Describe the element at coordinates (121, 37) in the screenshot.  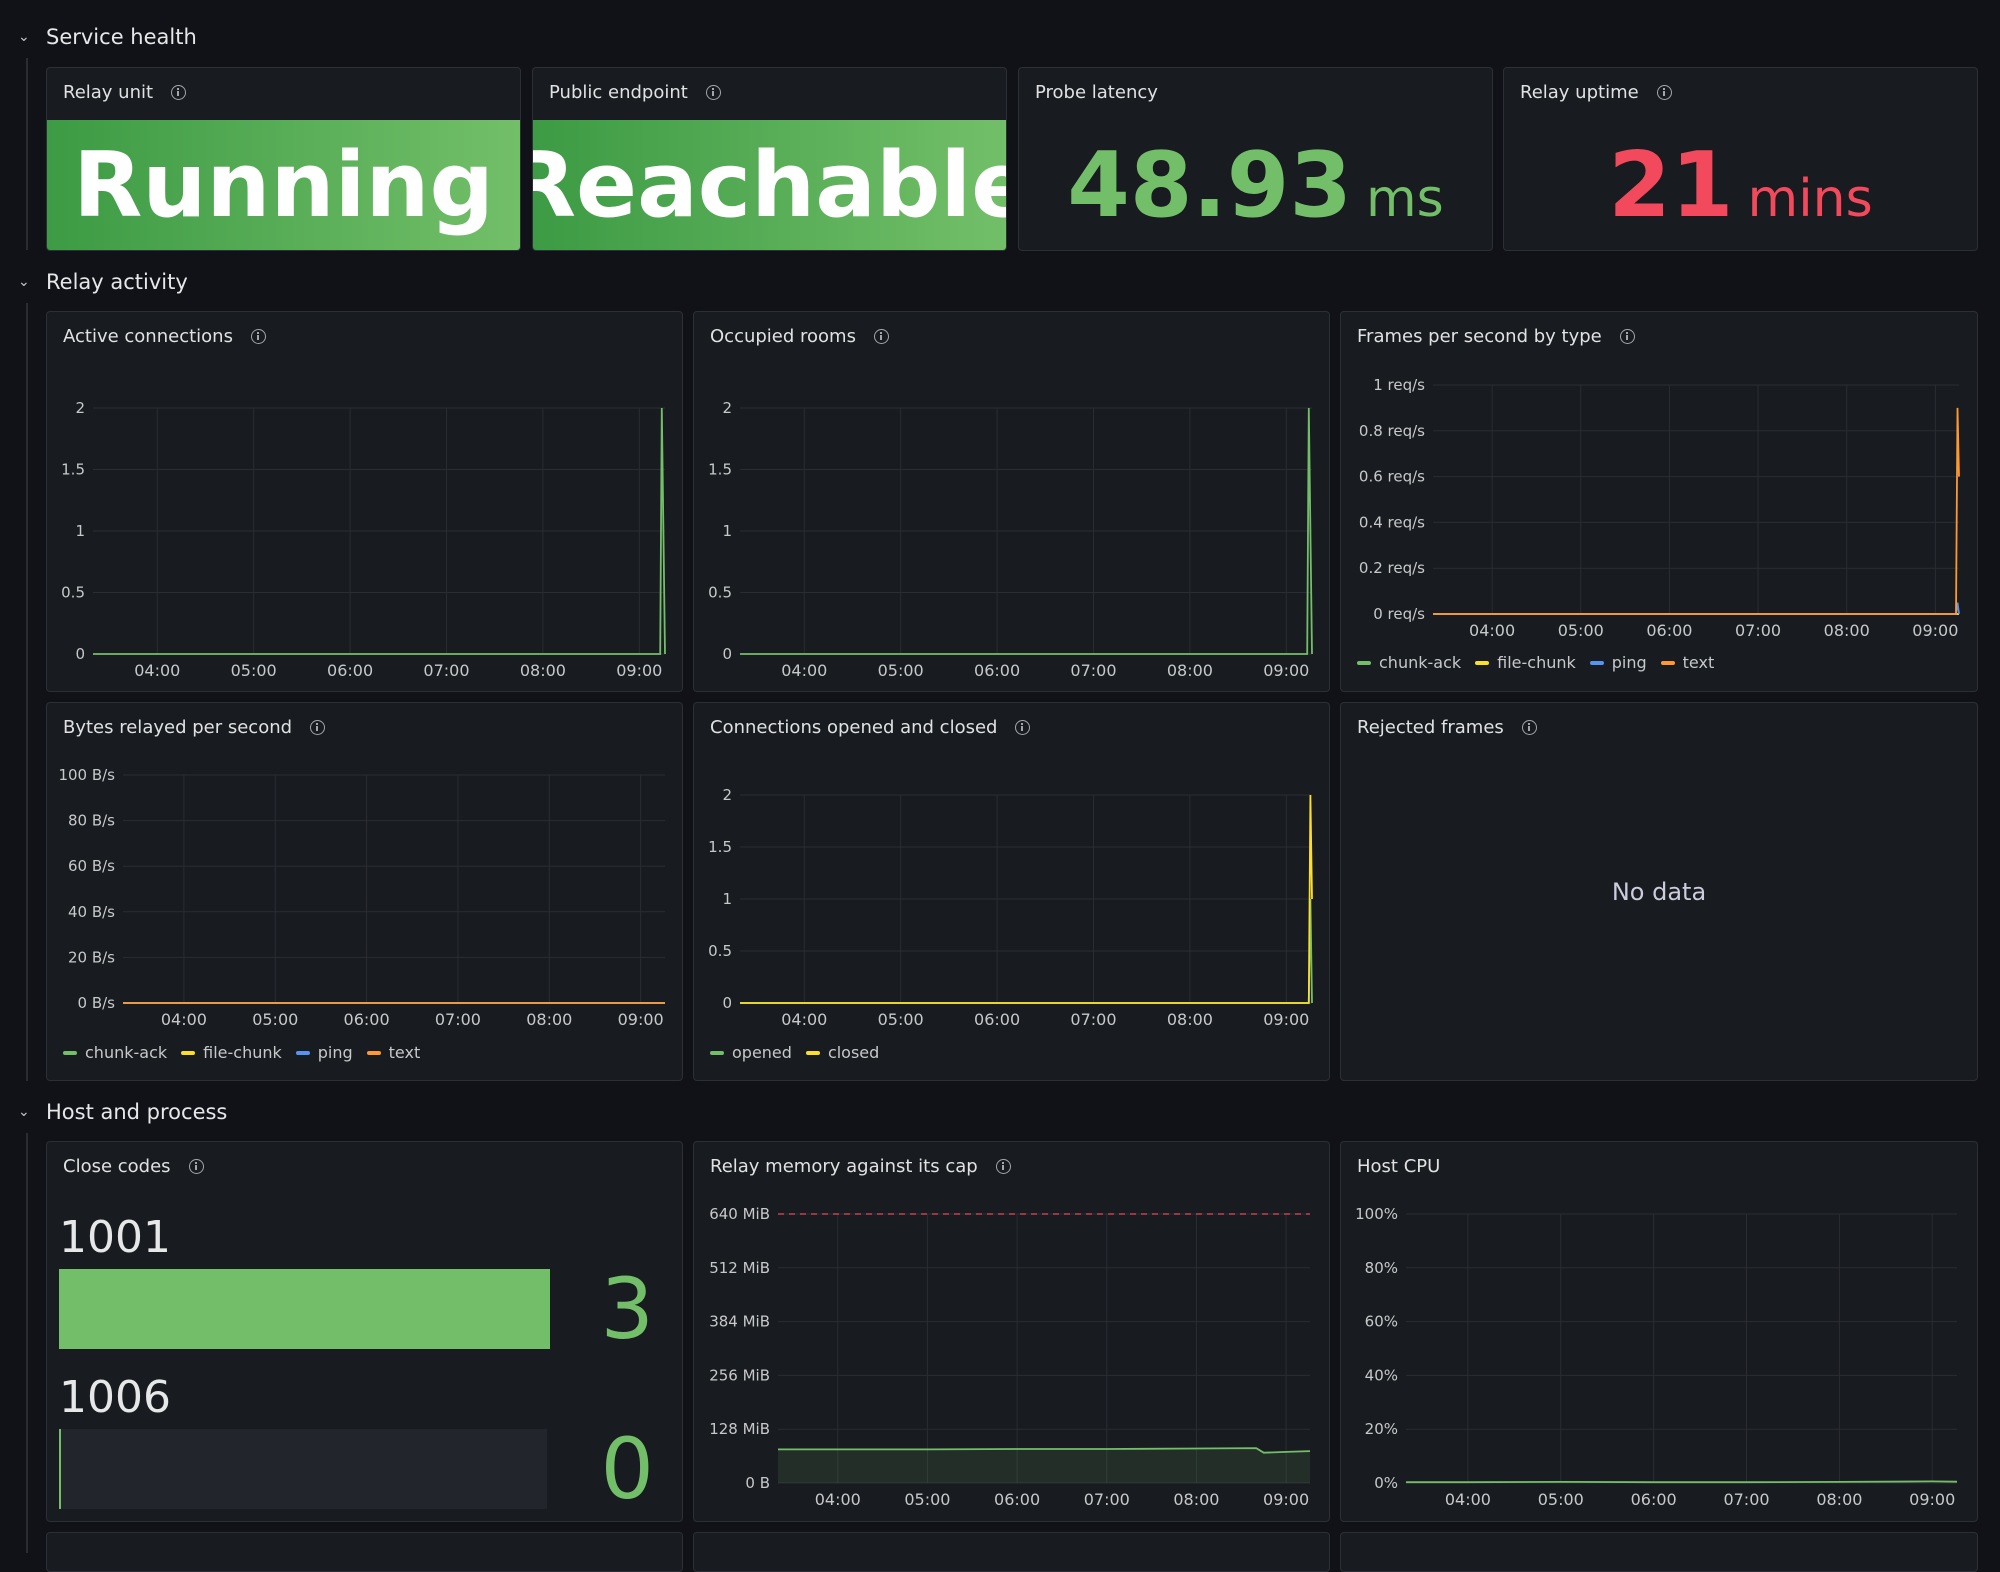
I see `row-title: Service health` at that location.